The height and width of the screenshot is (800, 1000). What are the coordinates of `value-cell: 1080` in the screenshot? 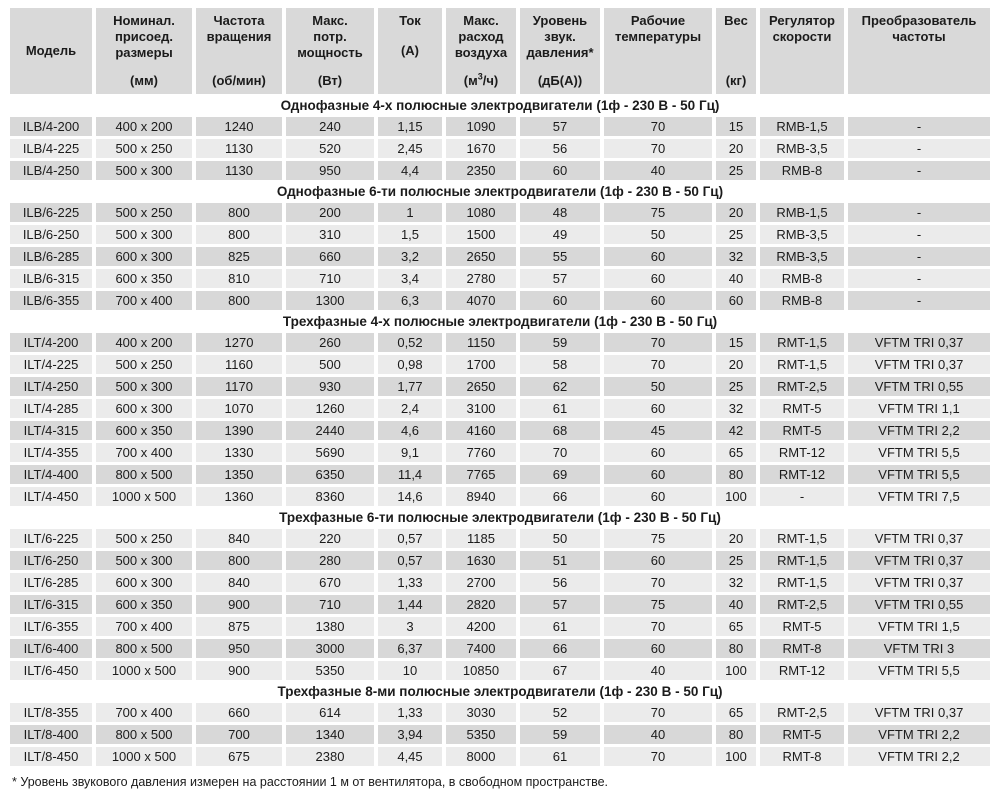 It's located at (481, 212).